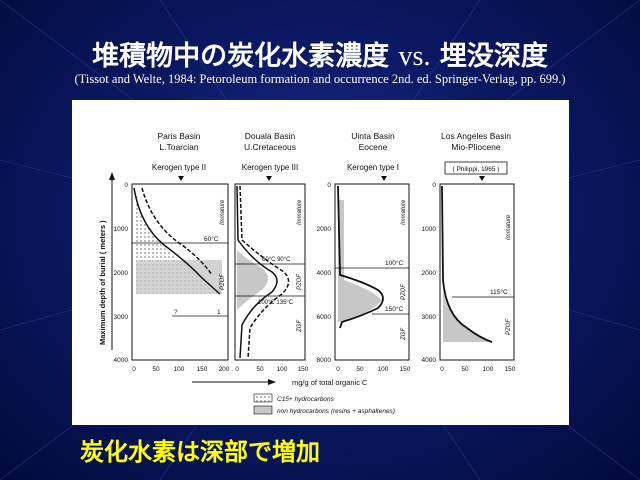  What do you see at coordinates (434, 185) in the screenshot?
I see `panel-4-ytick-0: 0` at bounding box center [434, 185].